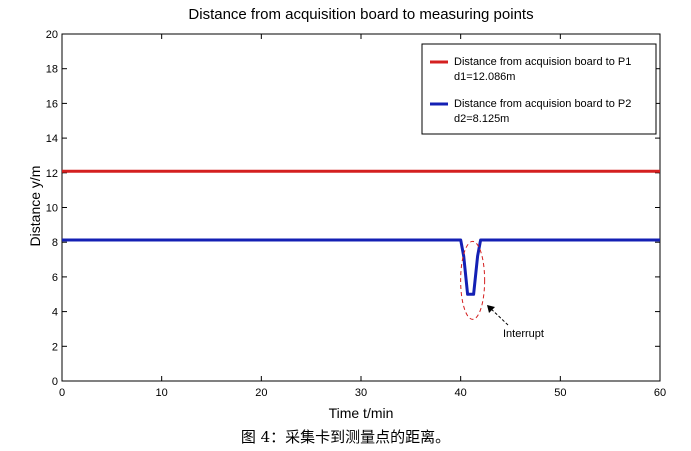 Image resolution: width=691 pixels, height=451 pixels. I want to click on annotation-group: Interrupt, so click(502, 290).